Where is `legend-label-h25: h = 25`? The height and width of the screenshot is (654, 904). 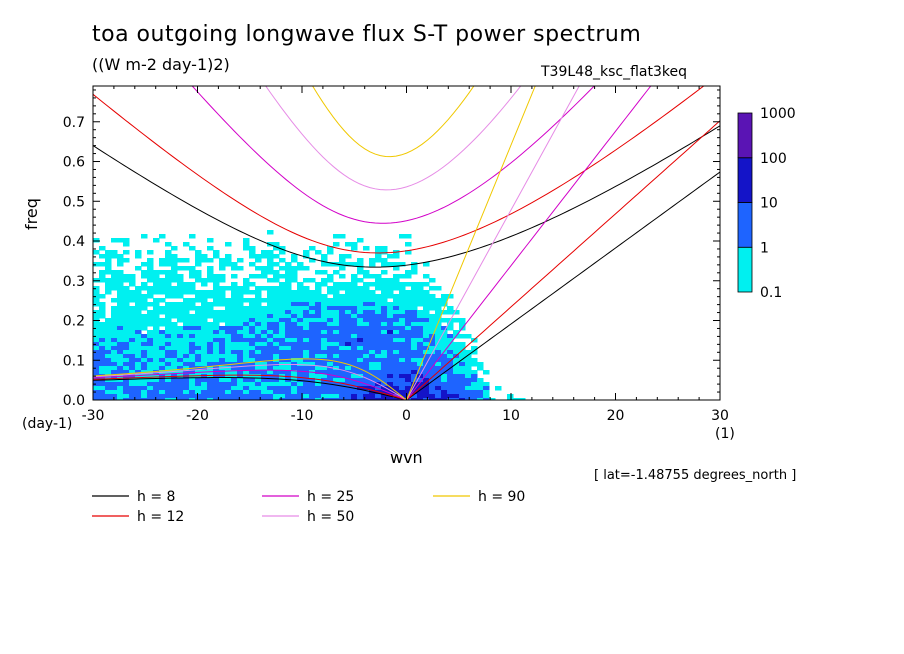 legend-label-h25: h = 25 is located at coordinates (330, 497).